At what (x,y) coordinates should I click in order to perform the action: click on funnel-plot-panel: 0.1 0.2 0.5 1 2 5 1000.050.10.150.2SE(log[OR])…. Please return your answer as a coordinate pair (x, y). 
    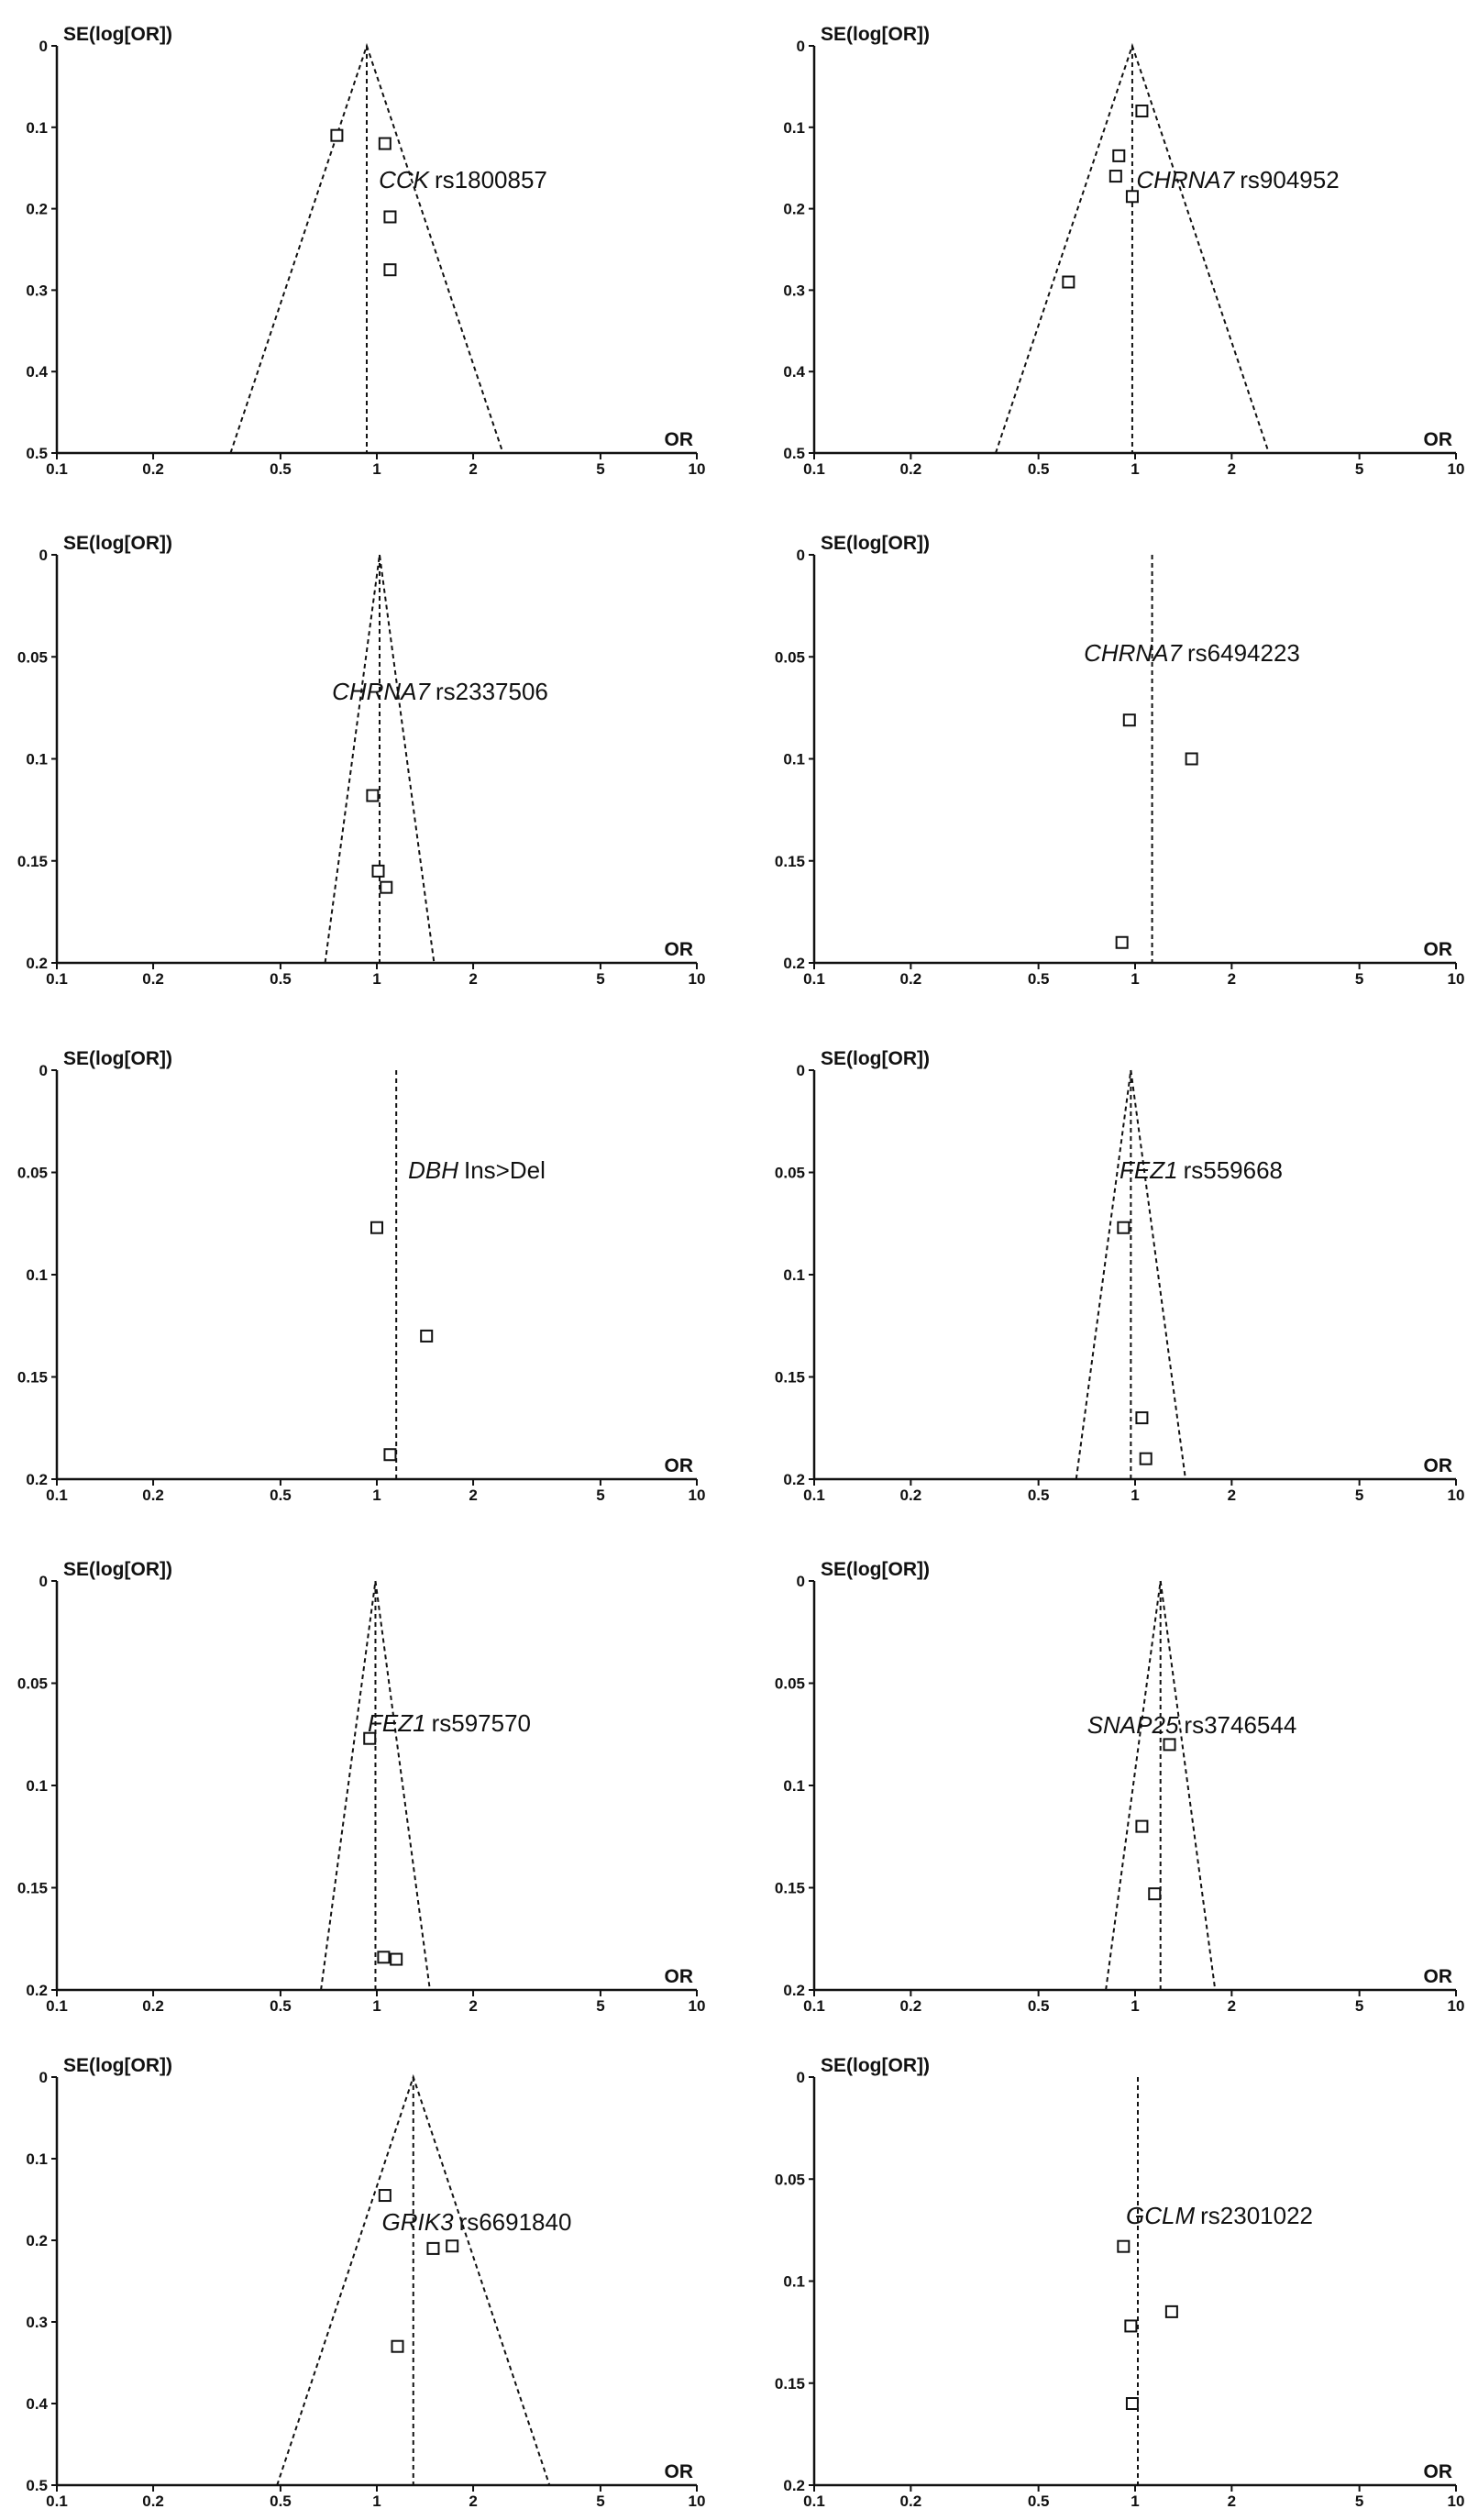
    Looking at the image, I should click on (1120, 1276).